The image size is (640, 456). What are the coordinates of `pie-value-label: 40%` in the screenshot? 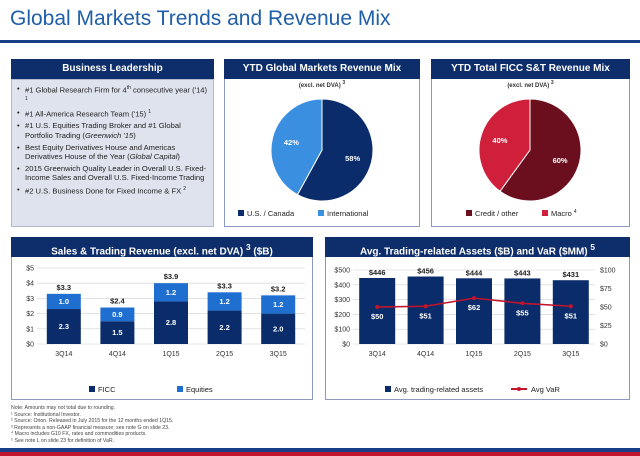 It's located at (499, 140).